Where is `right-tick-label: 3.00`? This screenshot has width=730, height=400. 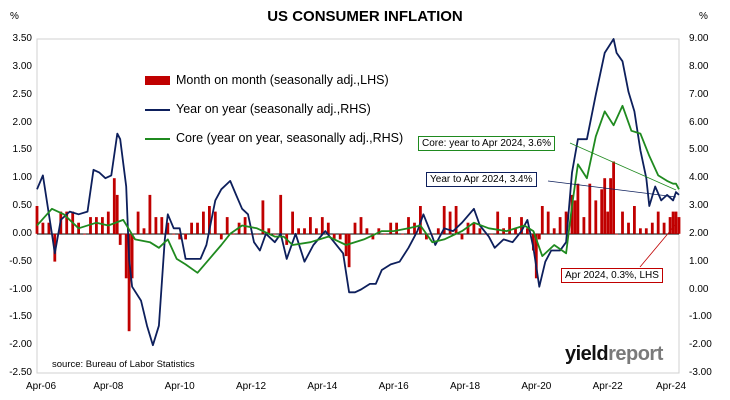 right-tick-label: 3.00 is located at coordinates (699, 205).